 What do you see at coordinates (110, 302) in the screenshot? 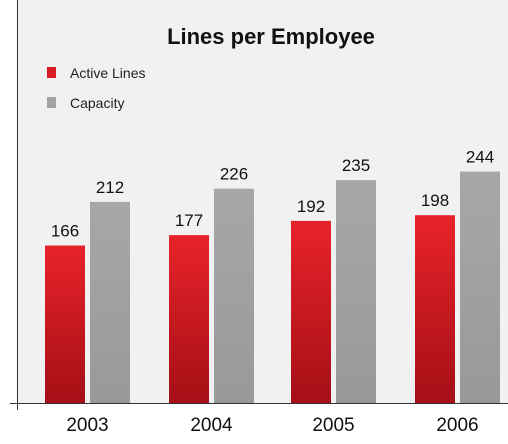
I see `bar-capacity-2003` at bounding box center [110, 302].